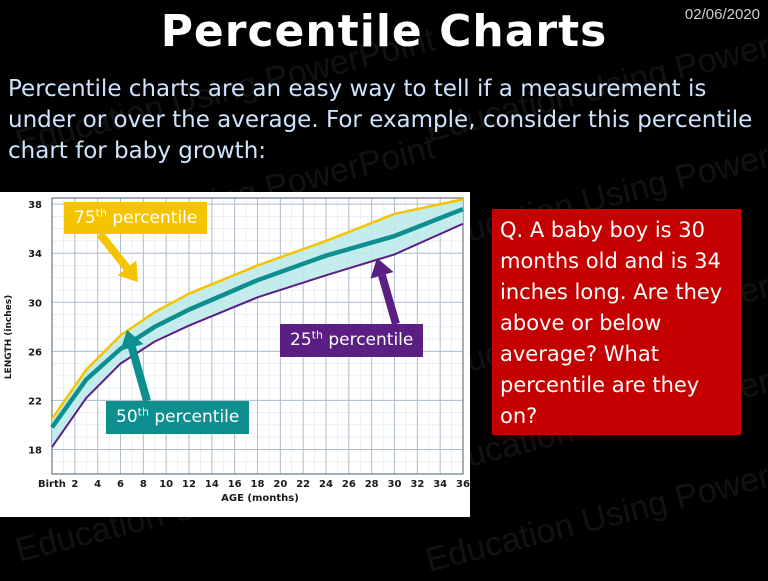 Image resolution: width=768 pixels, height=581 pixels. I want to click on callout-25-num: 25, so click(301, 340).